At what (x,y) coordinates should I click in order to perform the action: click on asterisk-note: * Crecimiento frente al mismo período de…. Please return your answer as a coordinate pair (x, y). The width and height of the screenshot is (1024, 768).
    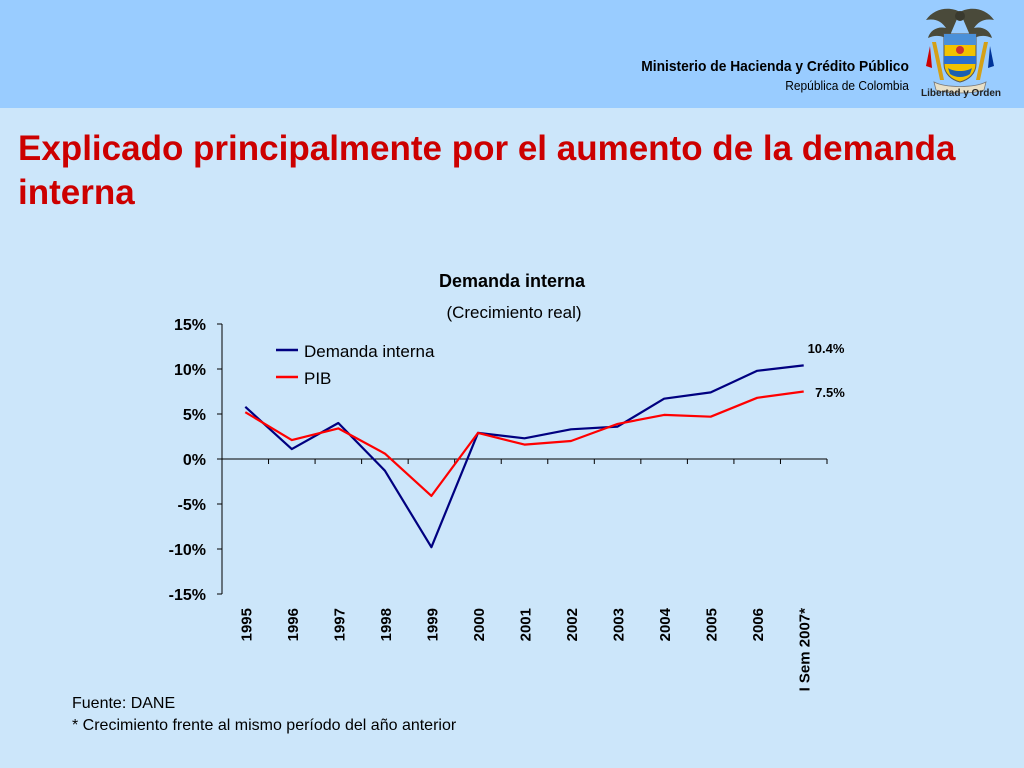
    Looking at the image, I should click on (264, 725).